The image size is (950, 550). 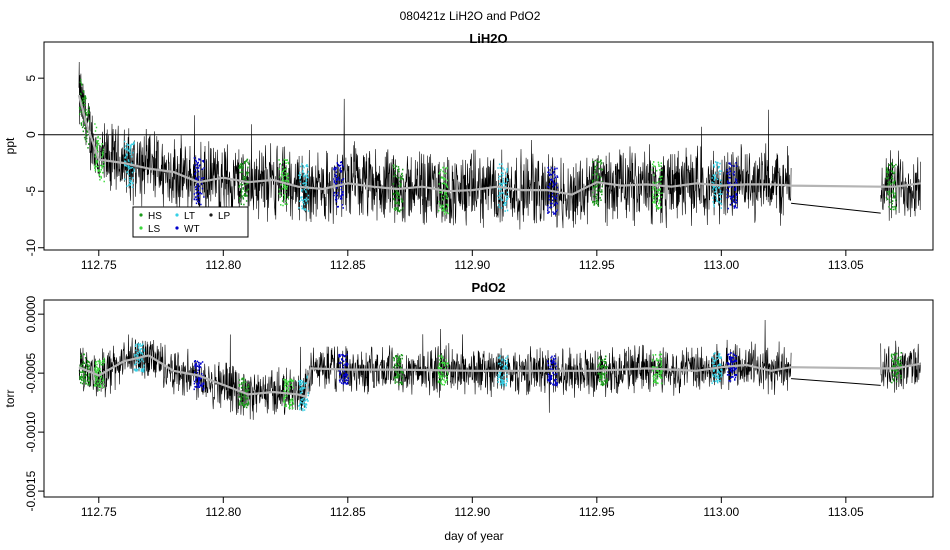 I want to click on legend-label: LP, so click(x=224, y=216).